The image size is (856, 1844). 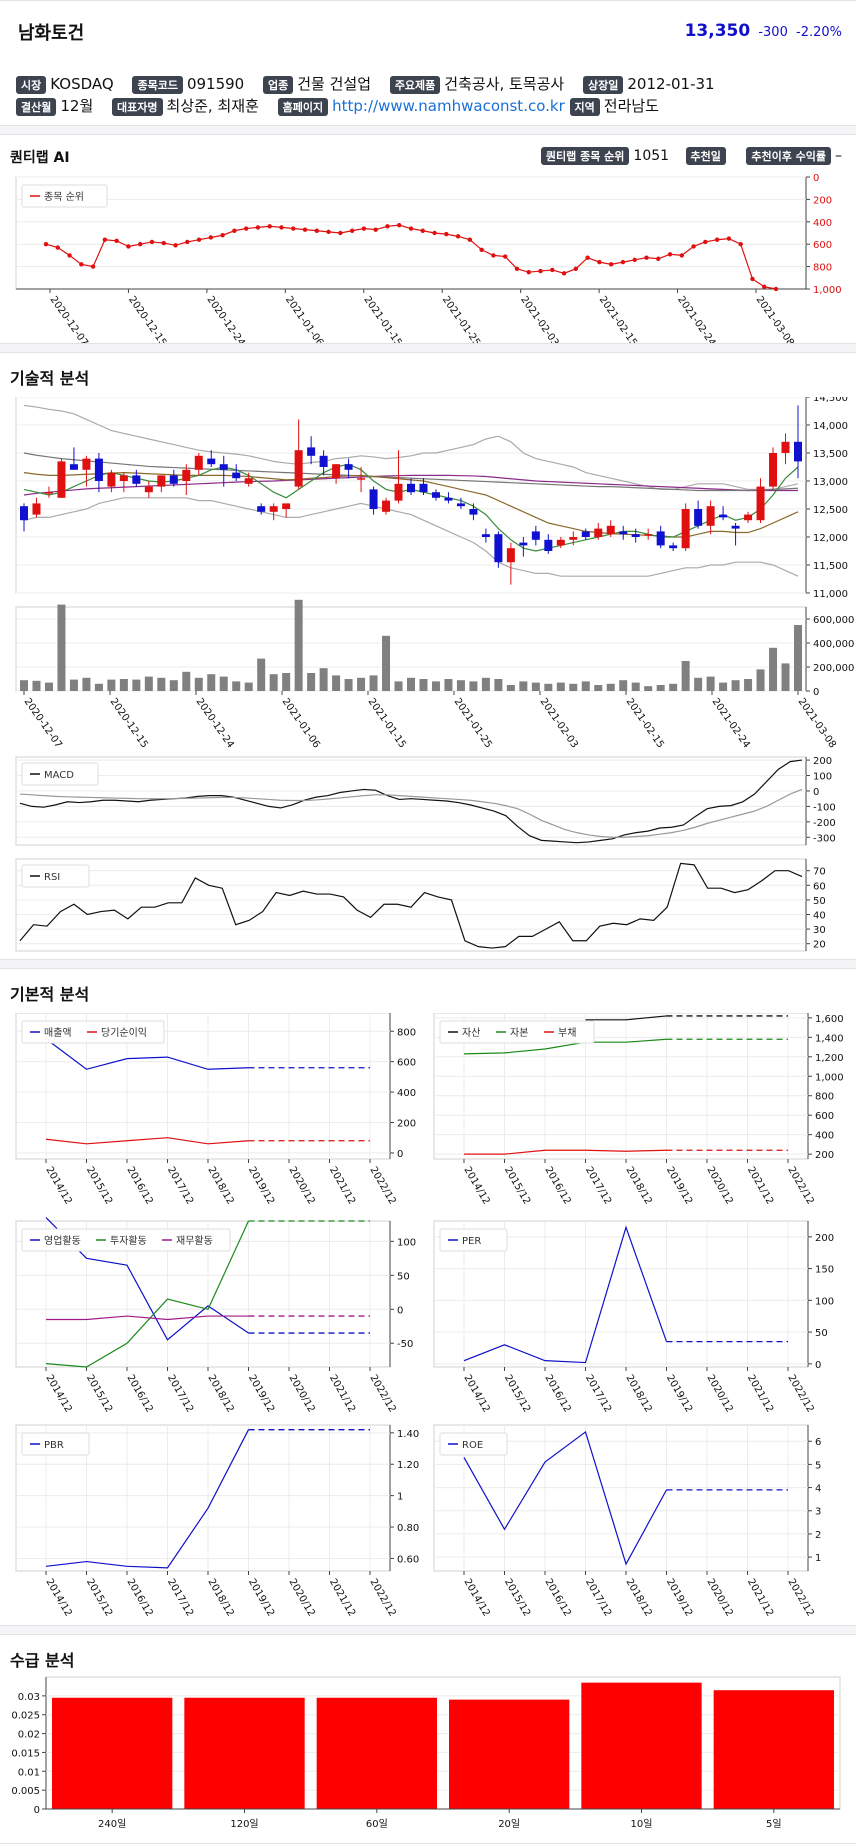 I want to click on assets-x-tick-label: 2020/12, so click(x=719, y=1185).